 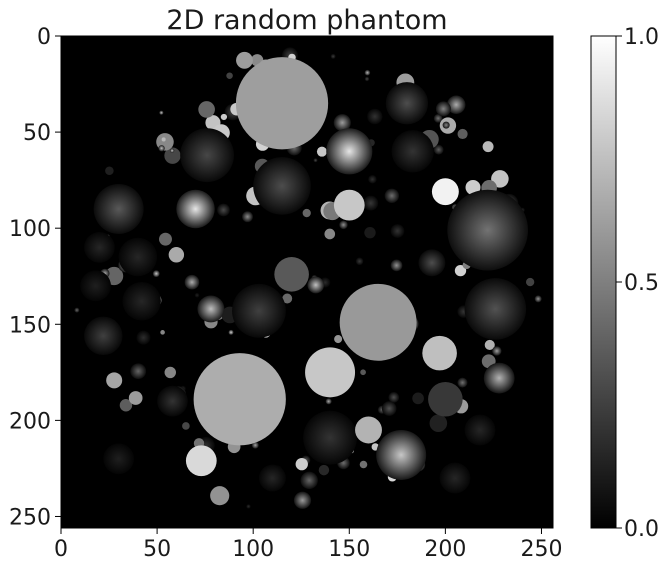 What do you see at coordinates (30, 325) in the screenshot?
I see `y-tick-label: 150` at bounding box center [30, 325].